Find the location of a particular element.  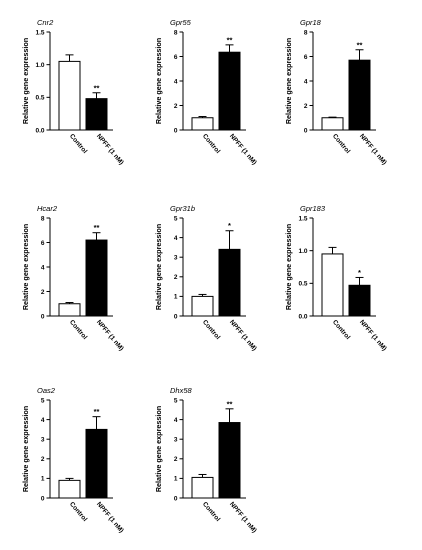

chart-title: Cnr2 is located at coordinates (45, 22).